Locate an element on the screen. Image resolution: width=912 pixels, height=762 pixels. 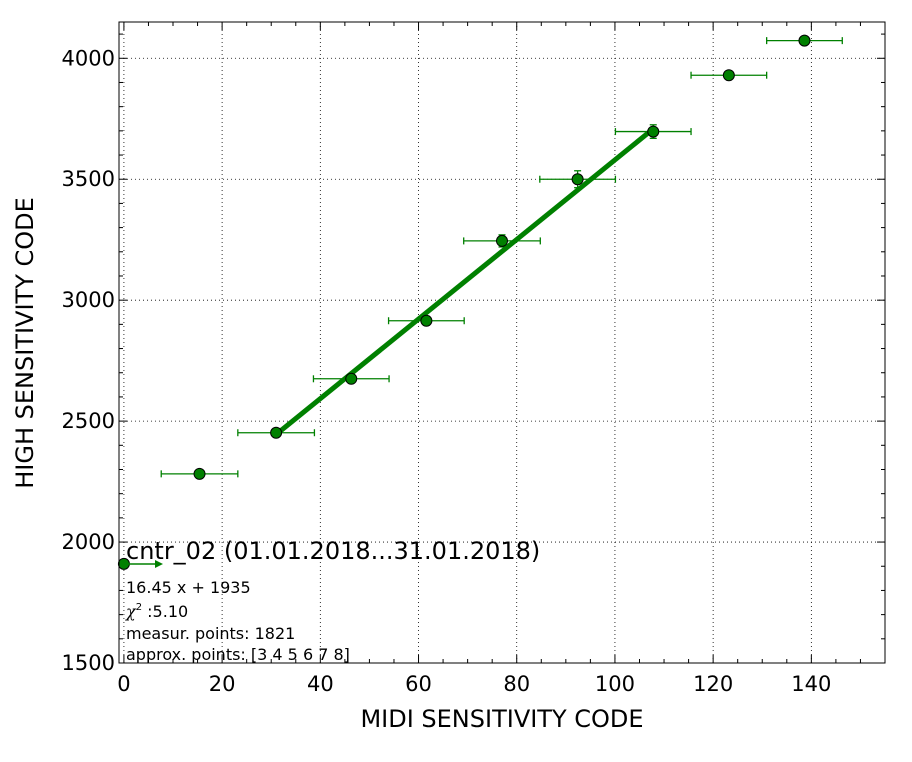
annotation-chi: χ2 :5.10 is located at coordinates (156, 611).